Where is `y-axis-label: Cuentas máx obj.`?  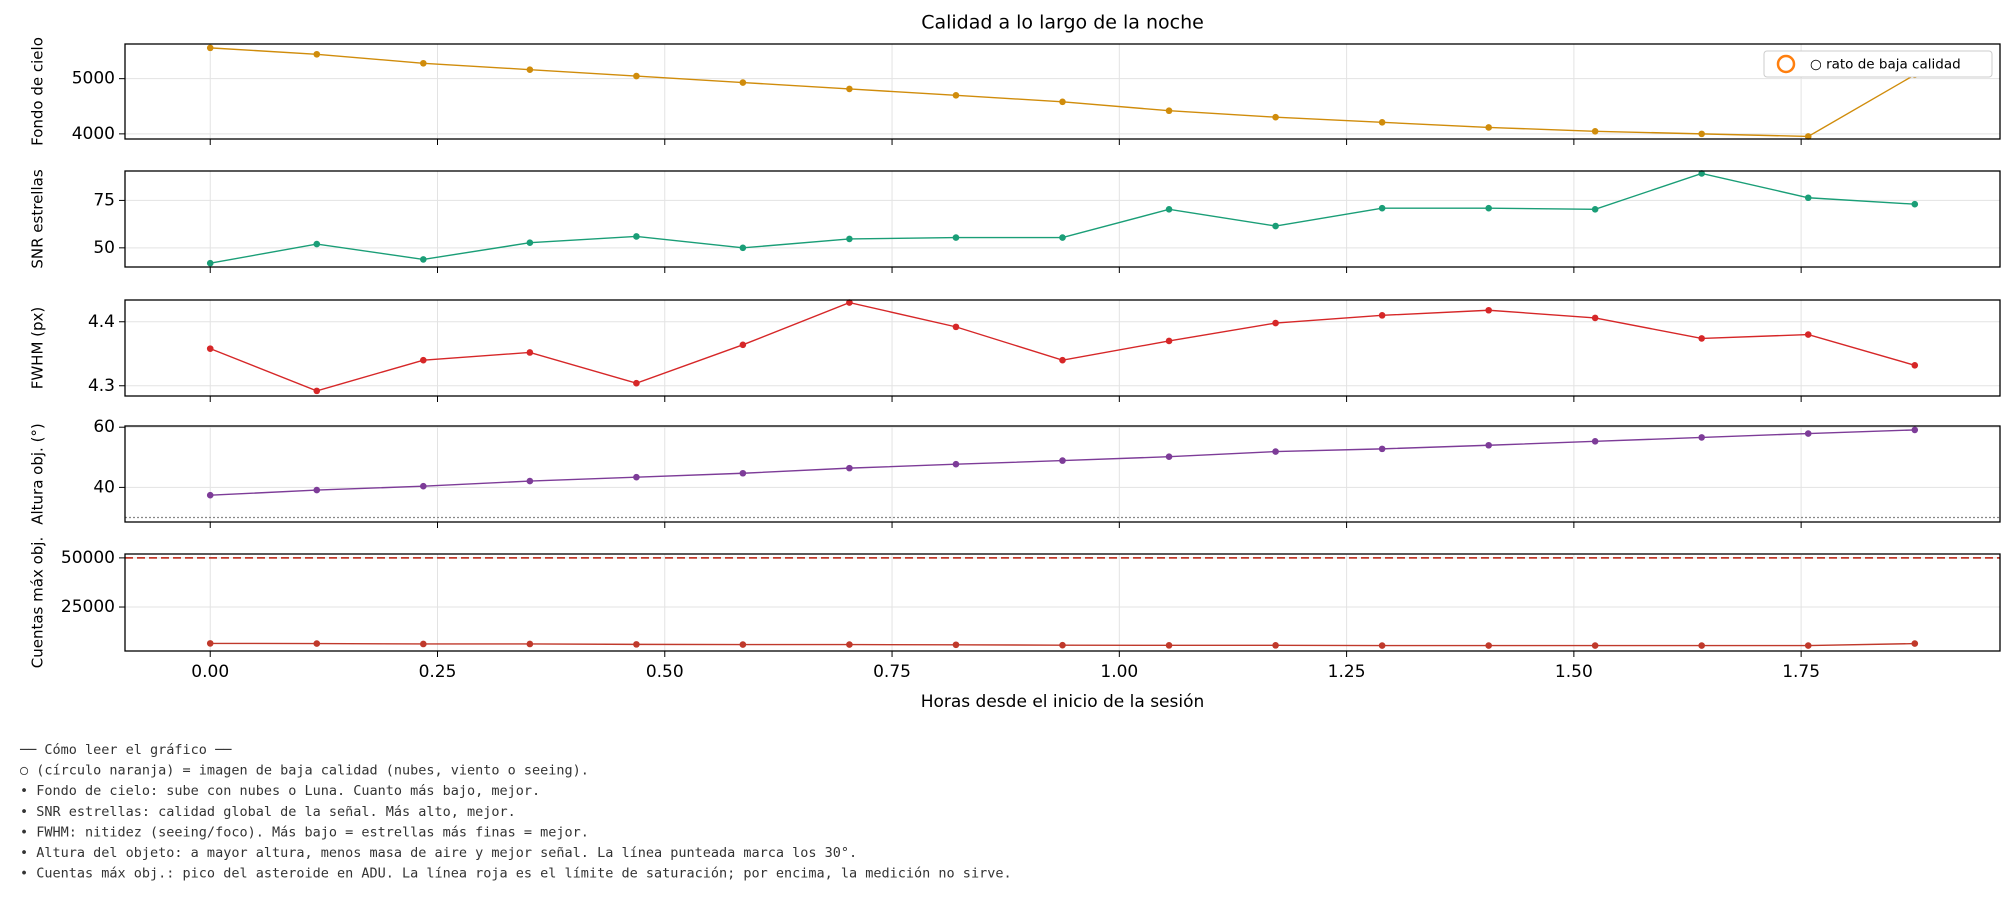
y-axis-label: Cuentas máx obj. is located at coordinates (38, 602).